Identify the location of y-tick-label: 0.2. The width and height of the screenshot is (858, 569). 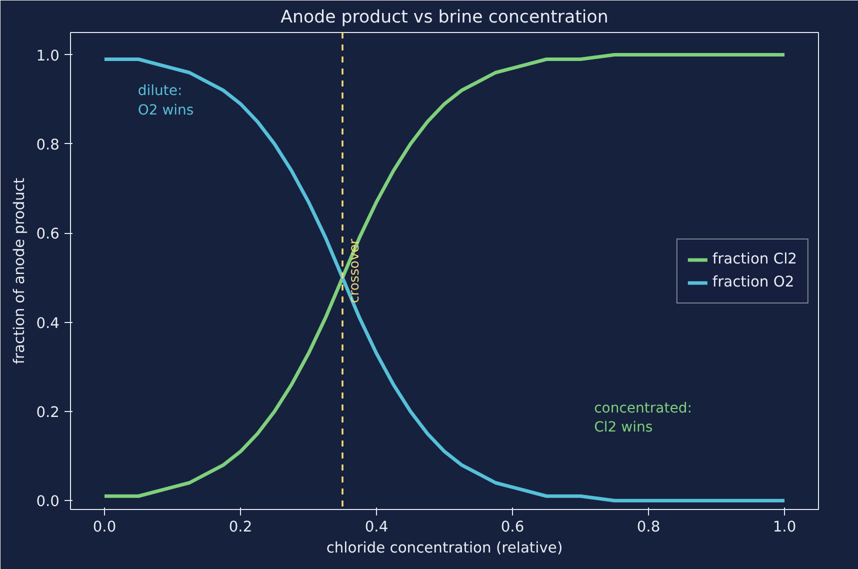
(48, 412).